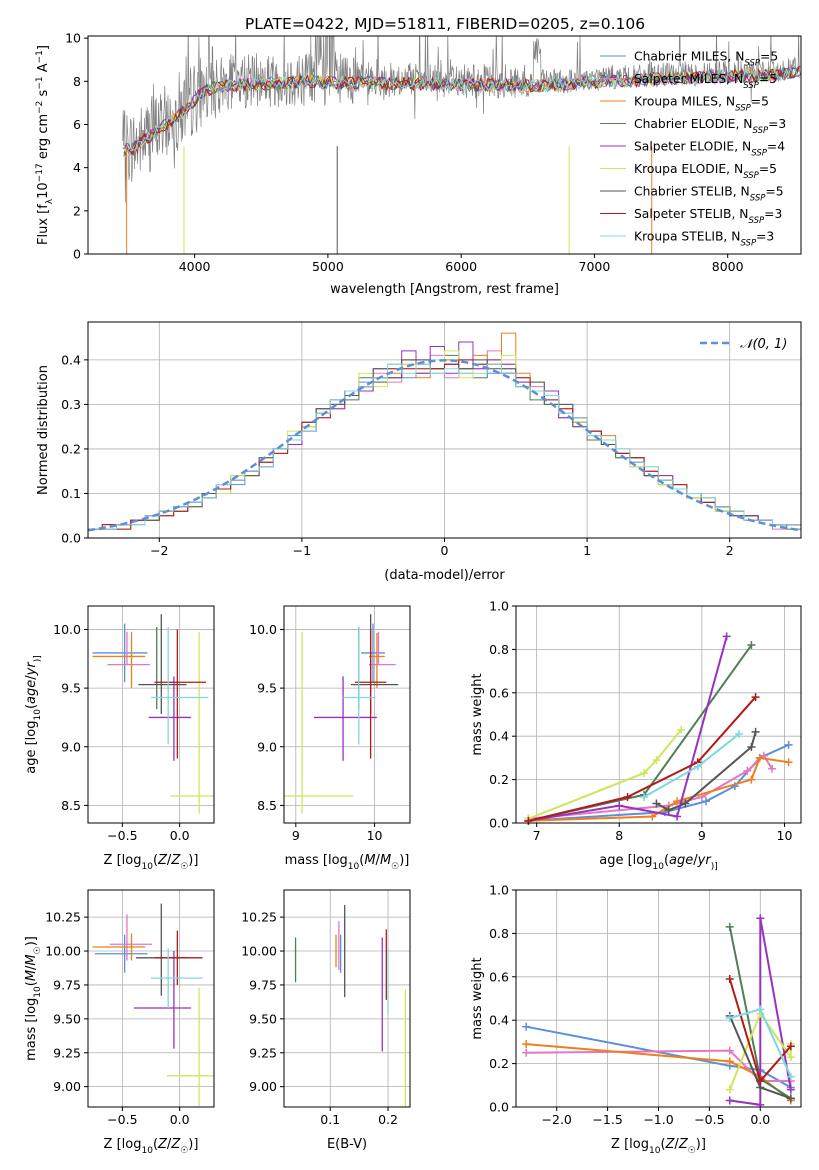 This screenshot has height=1170, width=819. I want to click on xlabel: Z [log10(Z/Z☉)], so click(151, 862).